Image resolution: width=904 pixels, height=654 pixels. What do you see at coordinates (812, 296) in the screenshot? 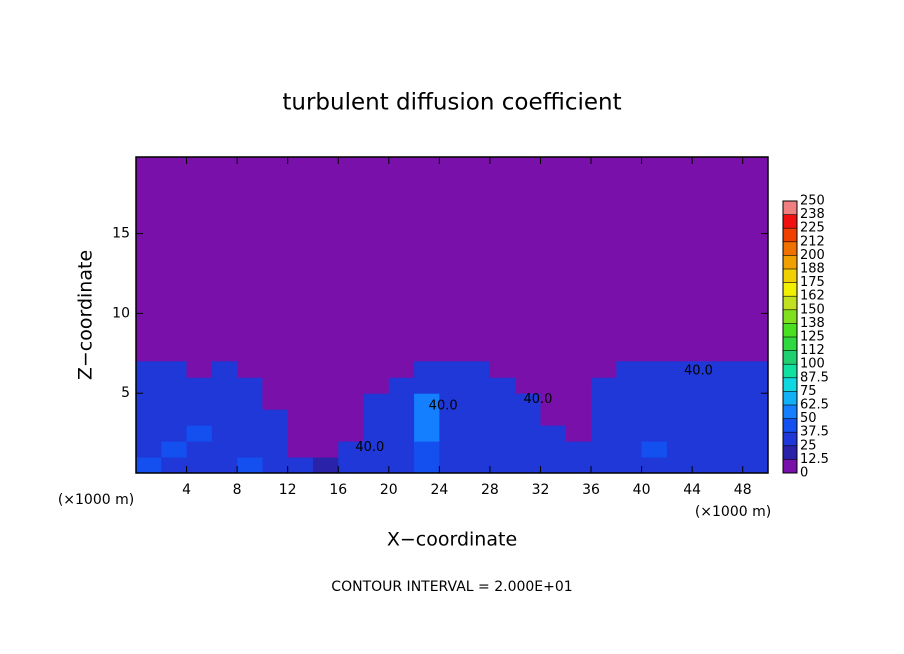
I see `colorbar-label: 162` at bounding box center [812, 296].